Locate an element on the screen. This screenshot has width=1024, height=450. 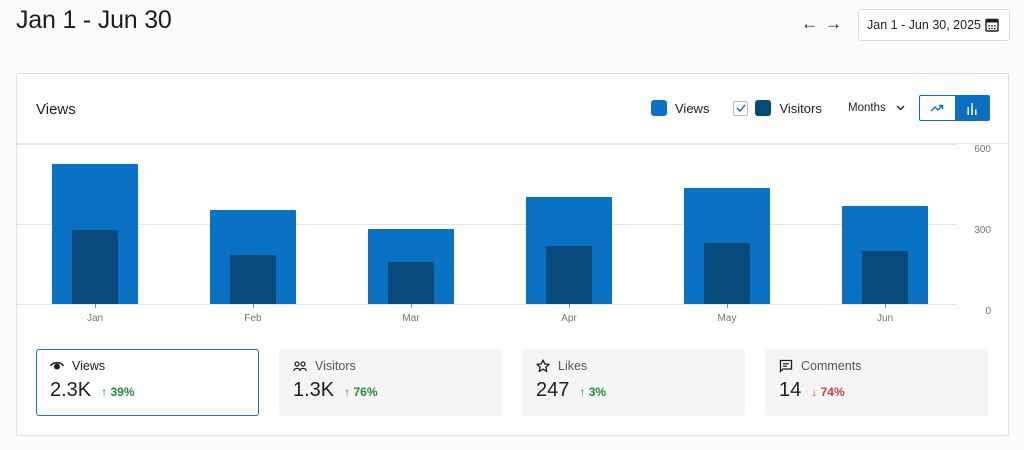
visitors-checkbox is located at coordinates (741, 108).